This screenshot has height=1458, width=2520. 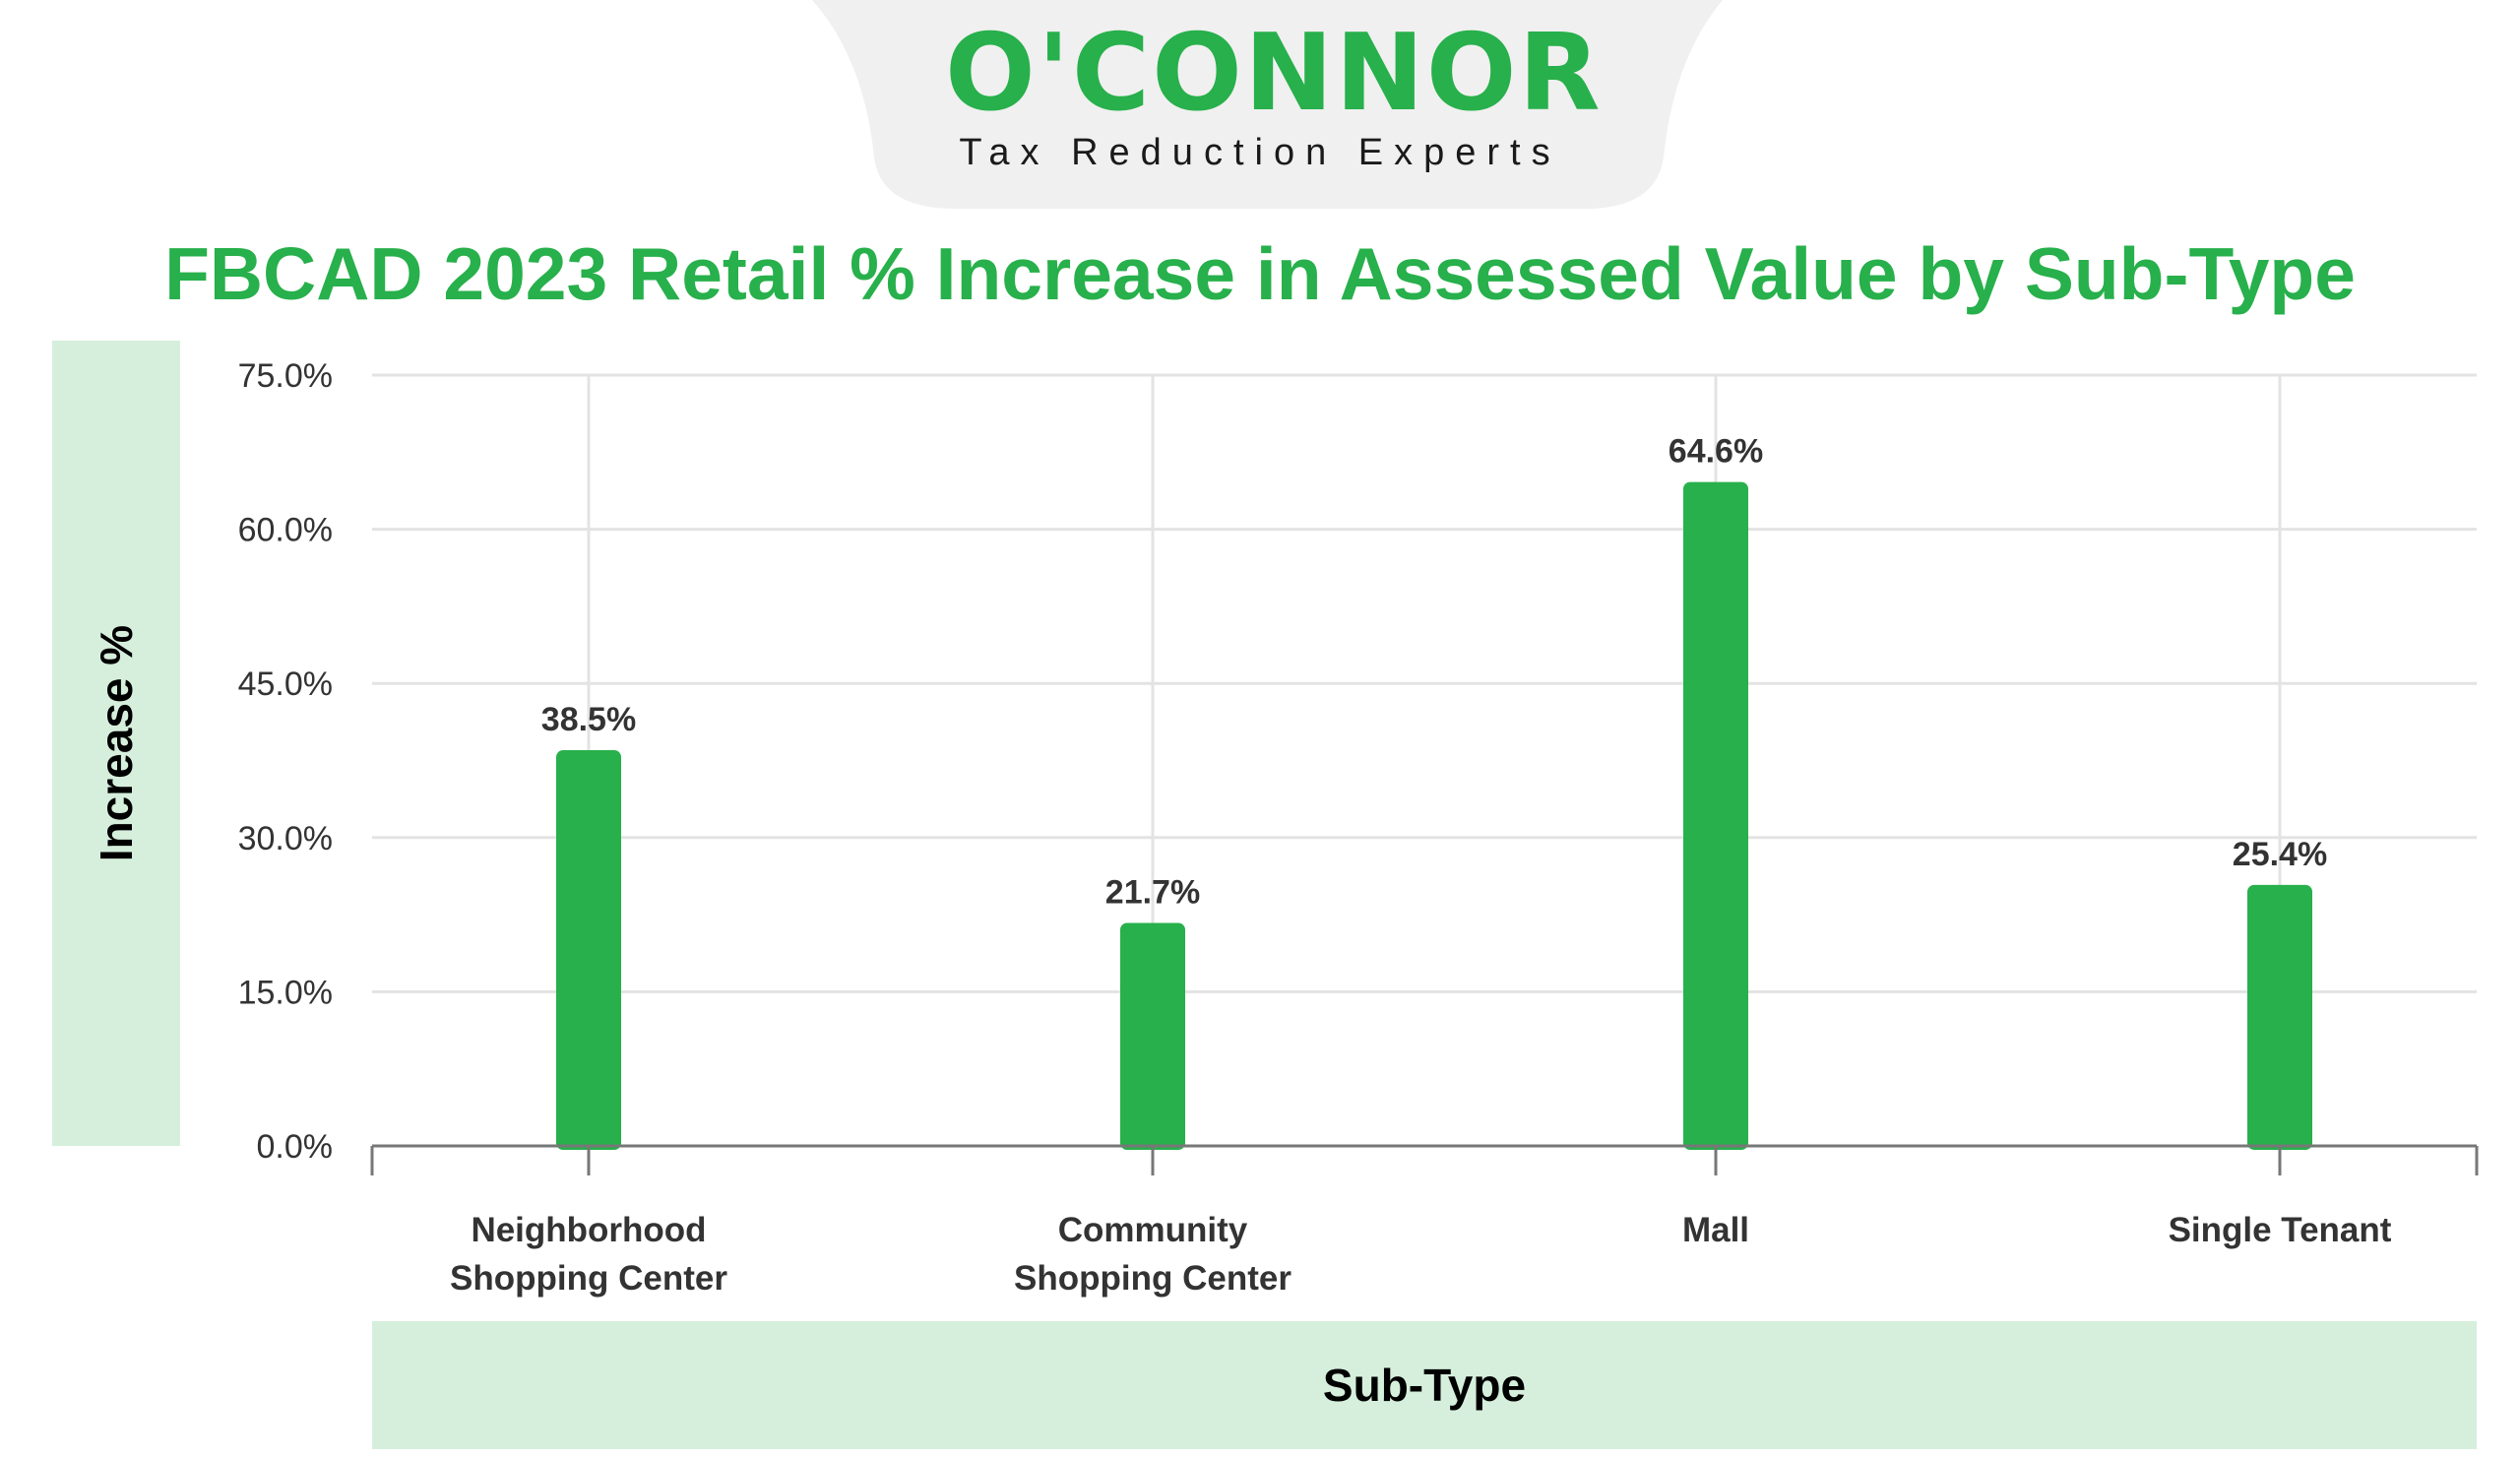 I want to click on brand-logo: O'CONNOR, so click(x=1274, y=73).